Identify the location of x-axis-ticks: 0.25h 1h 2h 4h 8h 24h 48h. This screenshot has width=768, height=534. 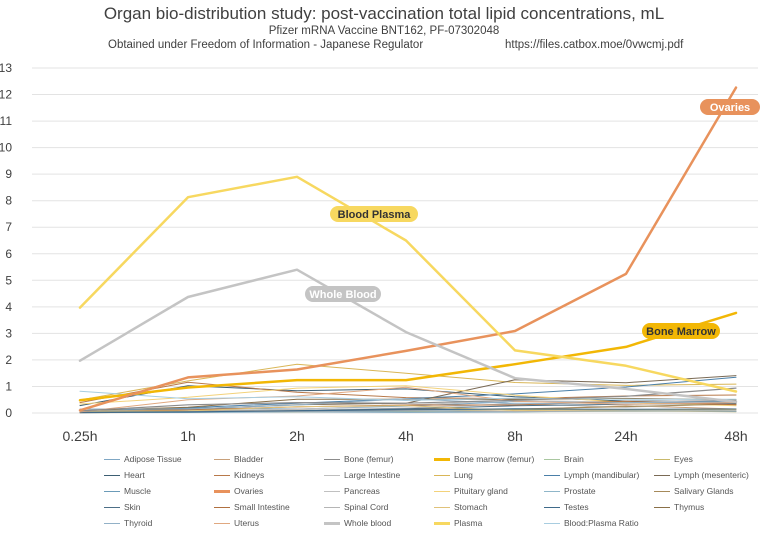
(404, 436).